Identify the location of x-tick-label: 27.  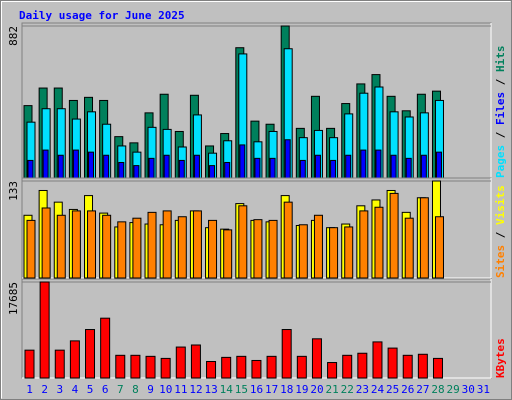
(422, 389).